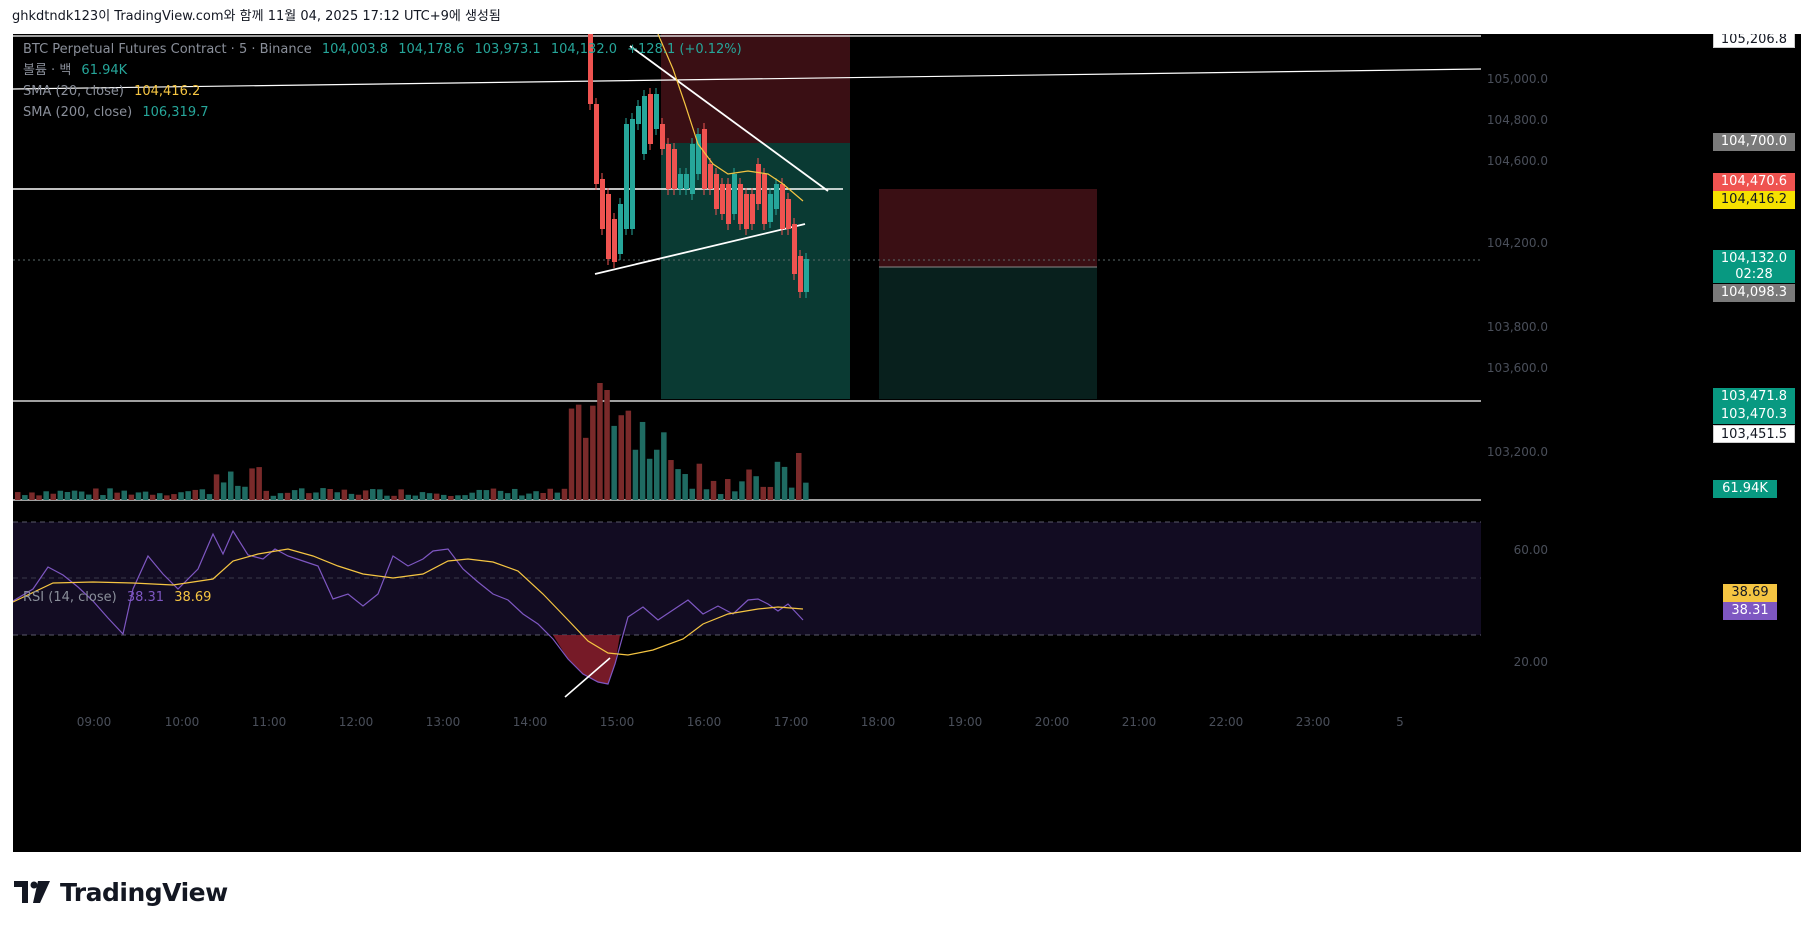 The image size is (1815, 928). I want to click on legend-sma20-label: SMA (20, close), so click(73, 91).